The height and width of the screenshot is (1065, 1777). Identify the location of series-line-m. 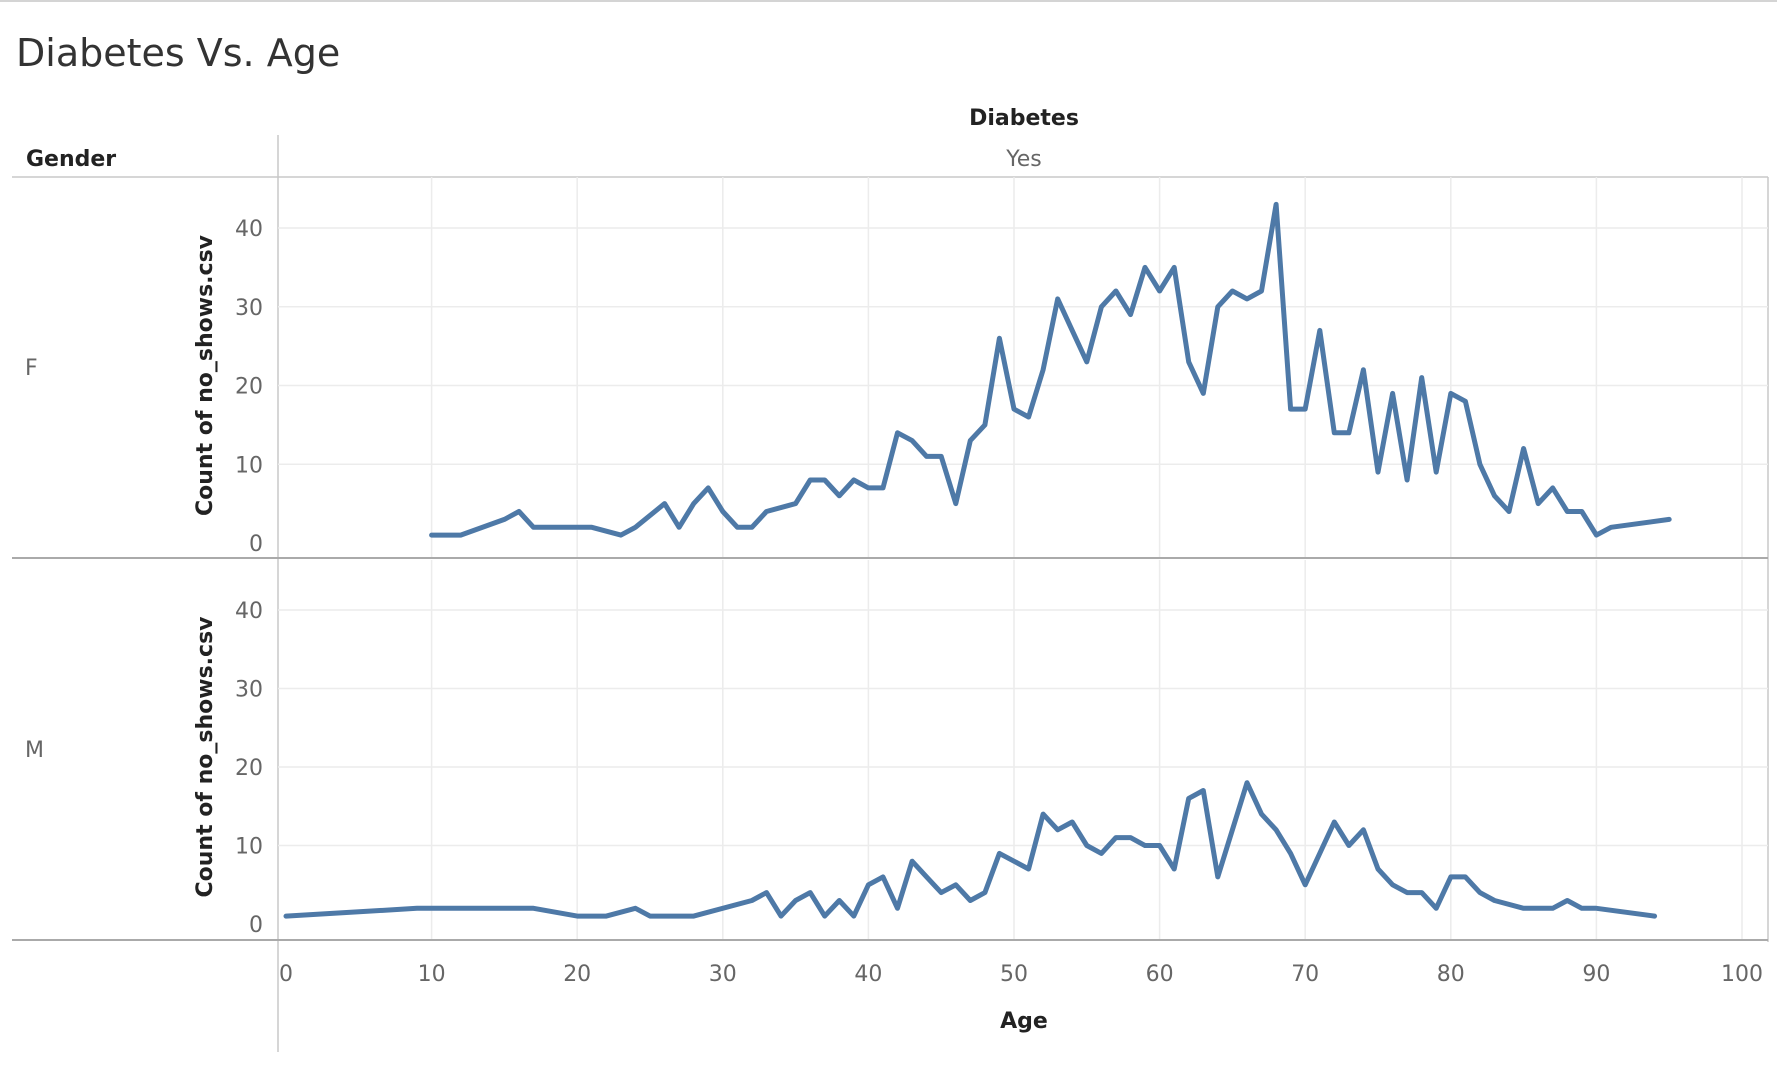
(970, 849).